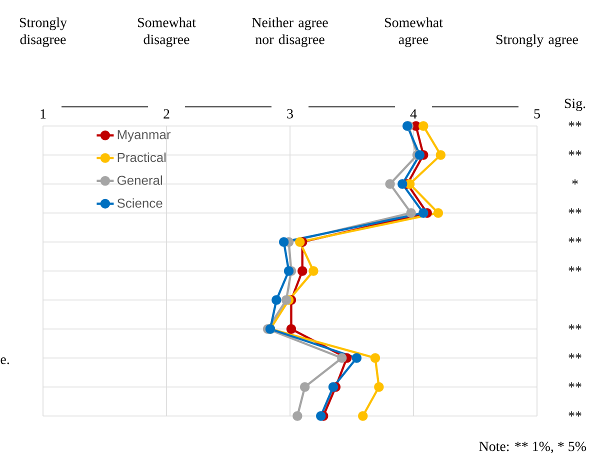 This screenshot has height=457, width=596. What do you see at coordinates (575, 182) in the screenshot?
I see `y-tick-label: *` at bounding box center [575, 182].